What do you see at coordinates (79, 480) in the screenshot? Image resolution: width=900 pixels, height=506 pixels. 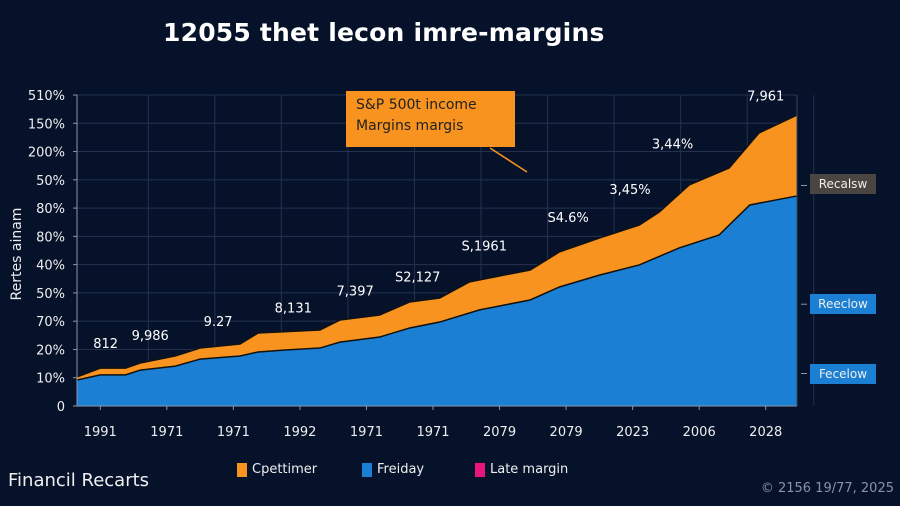 I see `brand-name: Financil Recarts` at bounding box center [79, 480].